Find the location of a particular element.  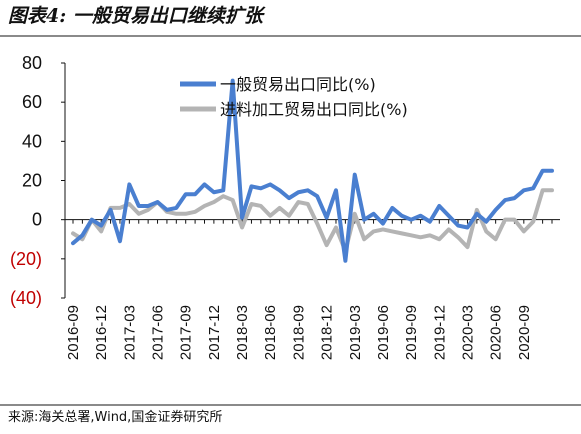

legend-label-2: 进料加工贸易出口同比(%) is located at coordinates (314, 109).